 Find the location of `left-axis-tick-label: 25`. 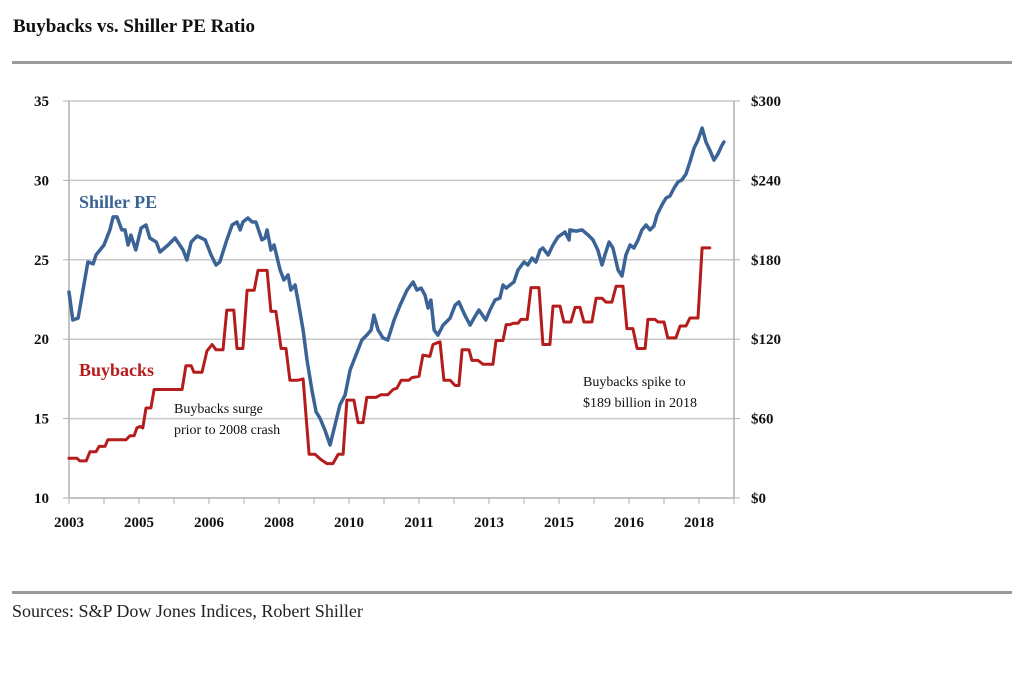

left-axis-tick-label: 25 is located at coordinates (41, 261).